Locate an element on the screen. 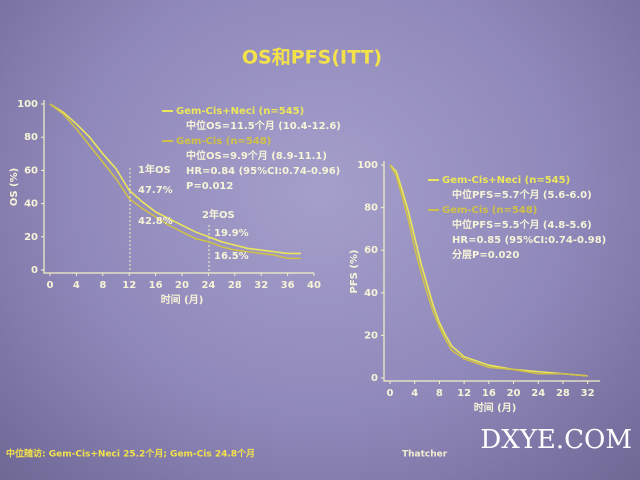  legend-note: HR=0.85 (95%CI:0.74-0.98) is located at coordinates (529, 240).